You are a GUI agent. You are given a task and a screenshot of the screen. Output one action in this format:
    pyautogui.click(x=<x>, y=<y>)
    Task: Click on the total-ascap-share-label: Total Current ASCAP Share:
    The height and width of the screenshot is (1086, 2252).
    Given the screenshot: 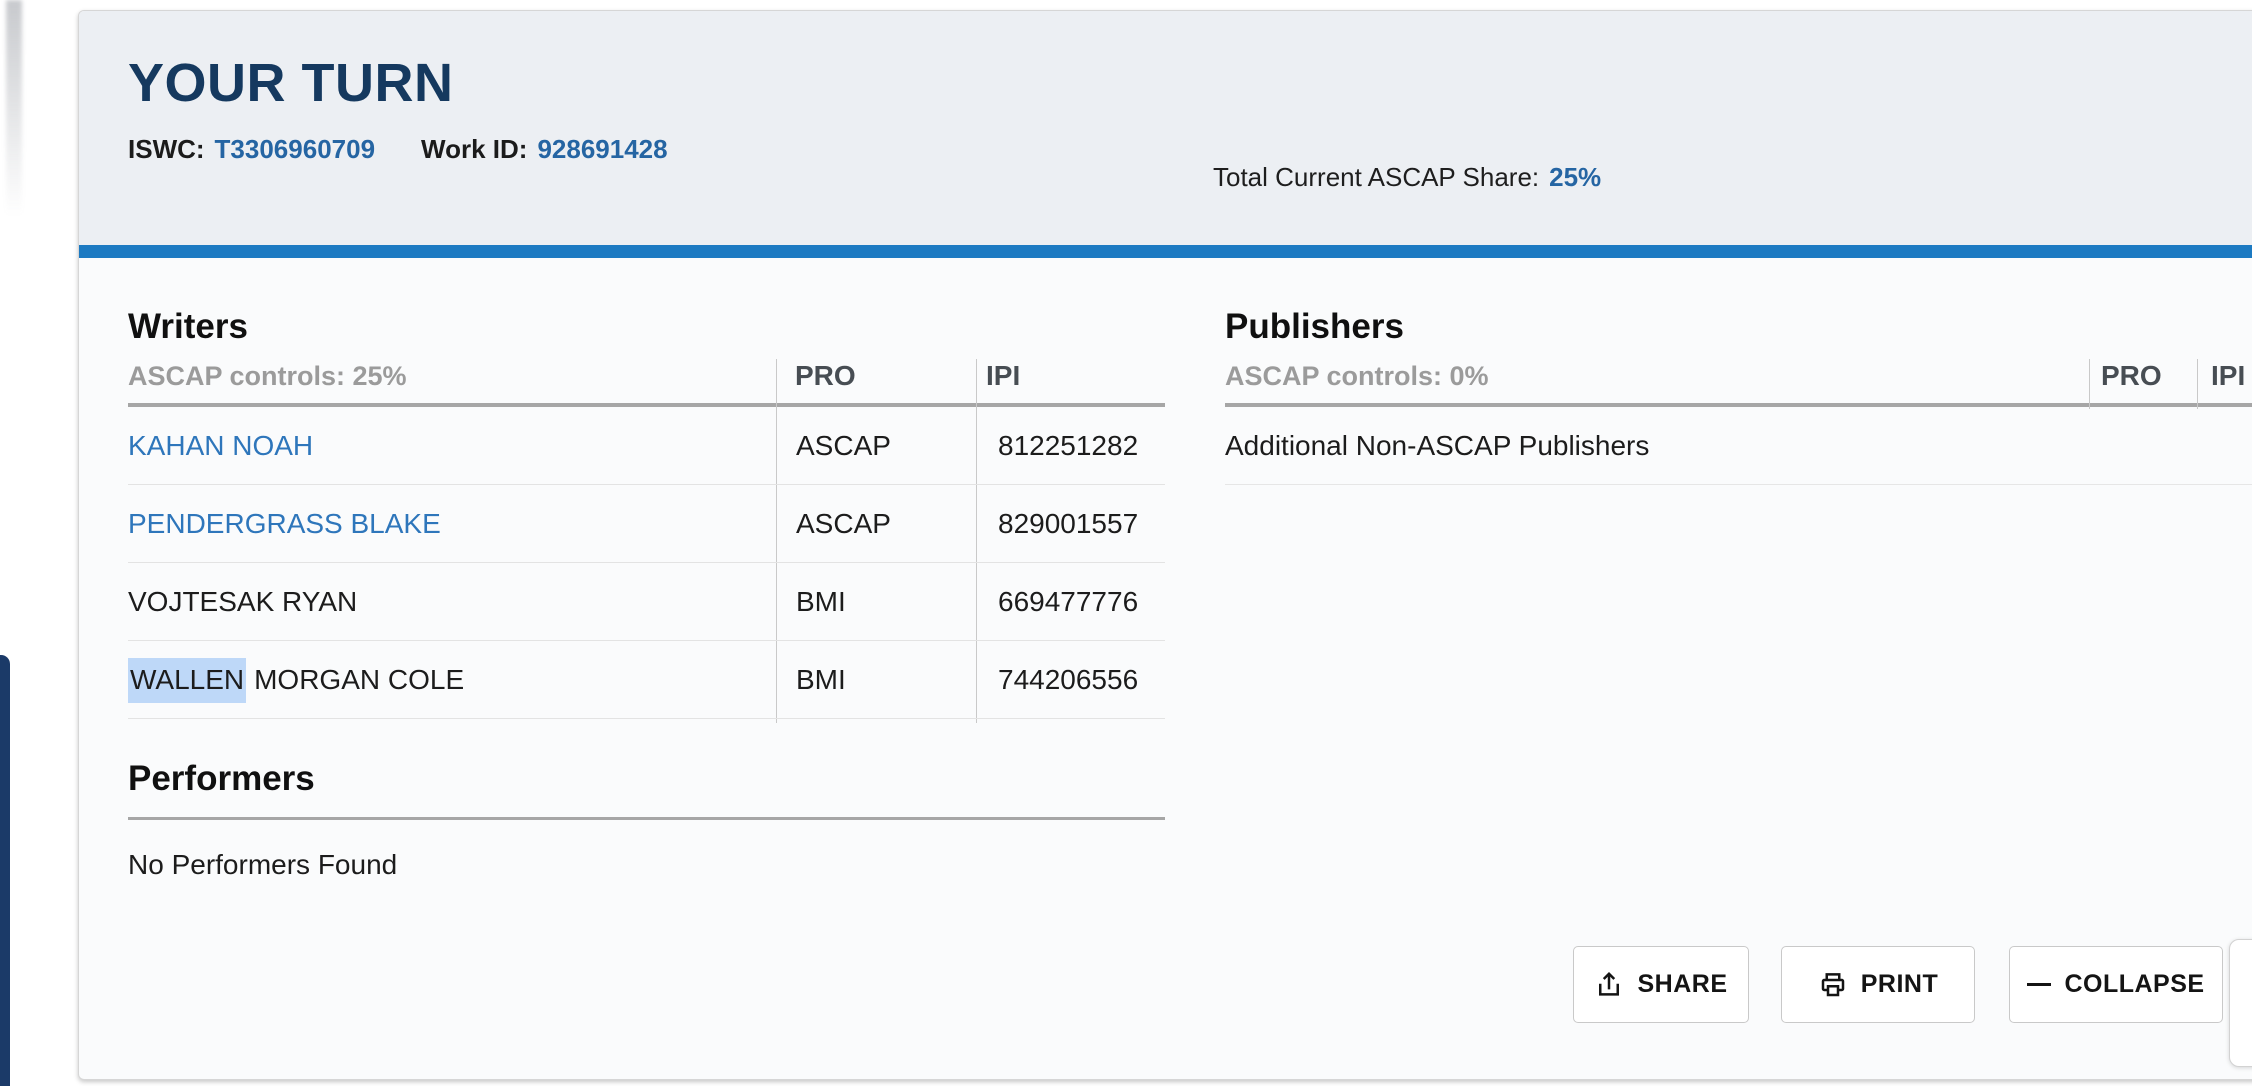 What is the action you would take?
    pyautogui.click(x=1376, y=177)
    